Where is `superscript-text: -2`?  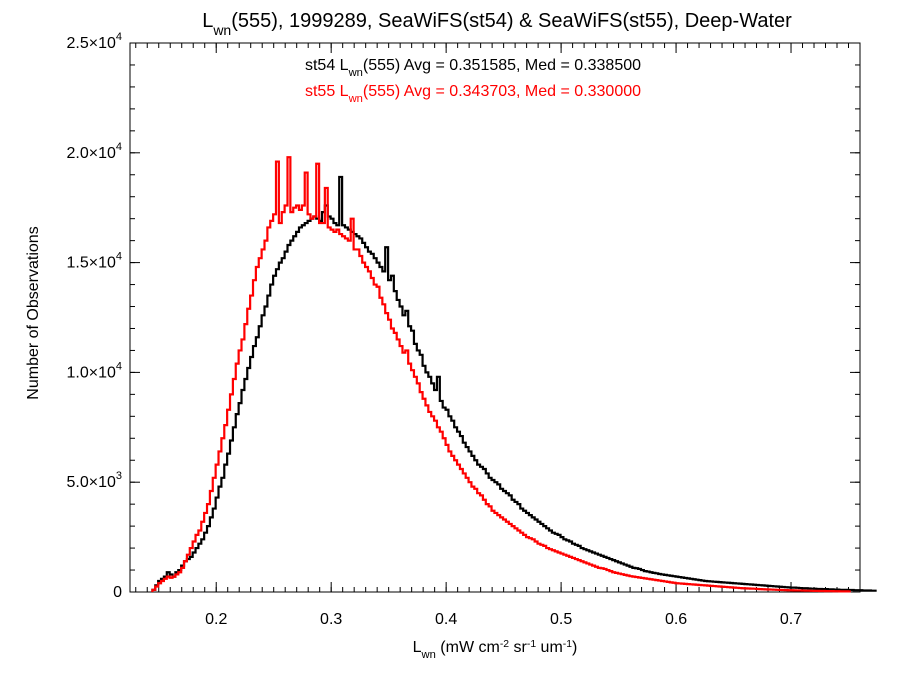 superscript-text: -2 is located at coordinates (504, 644).